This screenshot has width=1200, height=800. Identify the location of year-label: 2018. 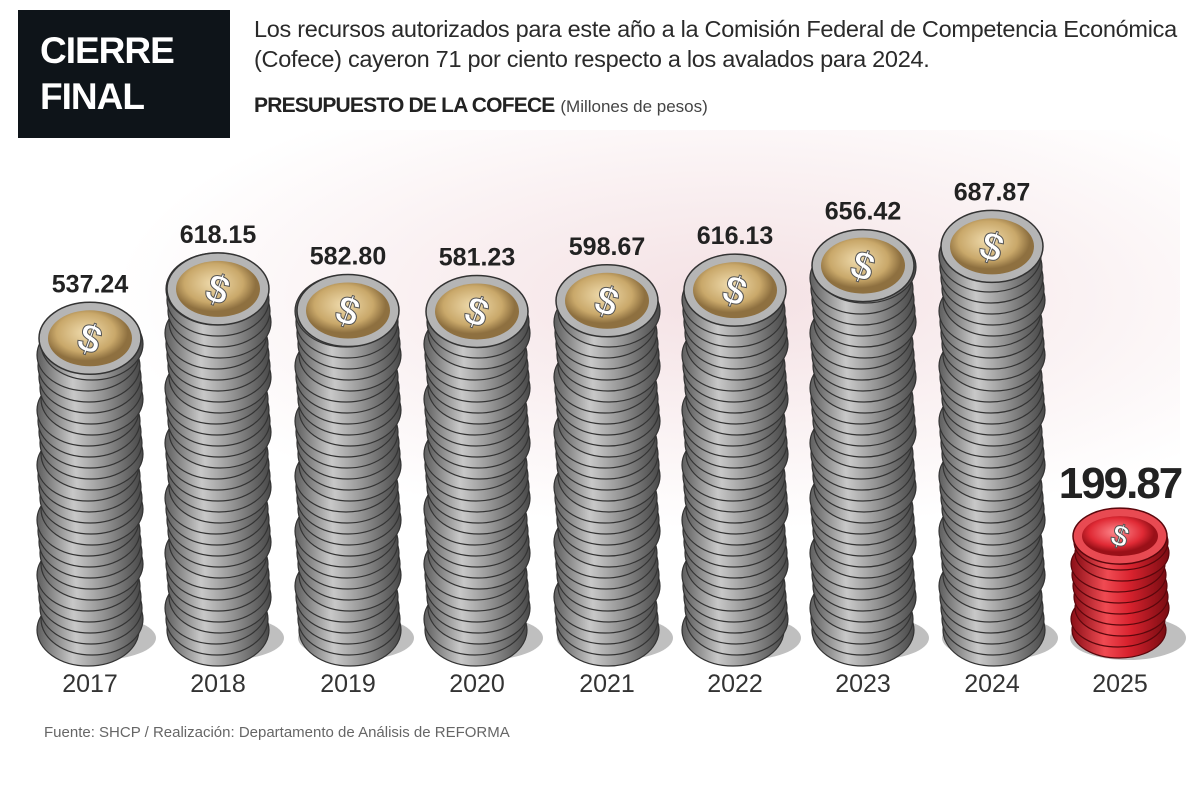
(218, 684).